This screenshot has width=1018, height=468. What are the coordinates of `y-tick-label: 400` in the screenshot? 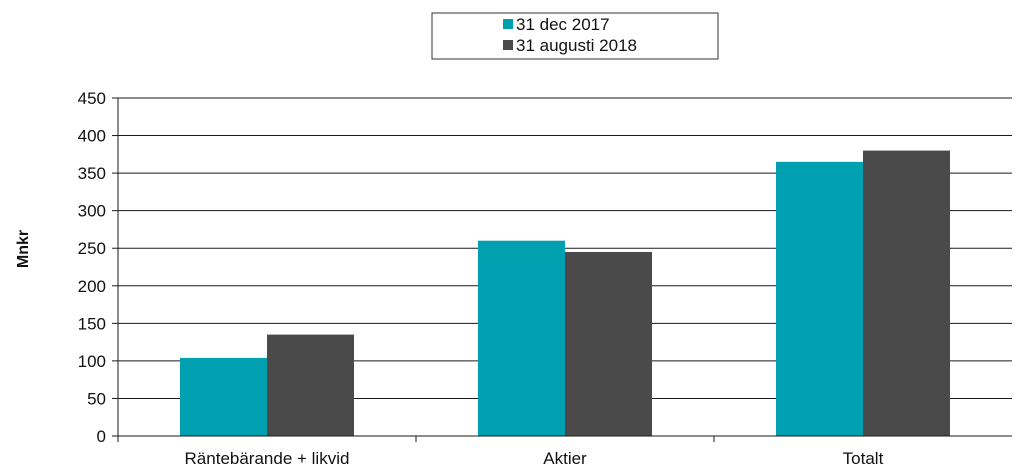 It's located at (92, 136).